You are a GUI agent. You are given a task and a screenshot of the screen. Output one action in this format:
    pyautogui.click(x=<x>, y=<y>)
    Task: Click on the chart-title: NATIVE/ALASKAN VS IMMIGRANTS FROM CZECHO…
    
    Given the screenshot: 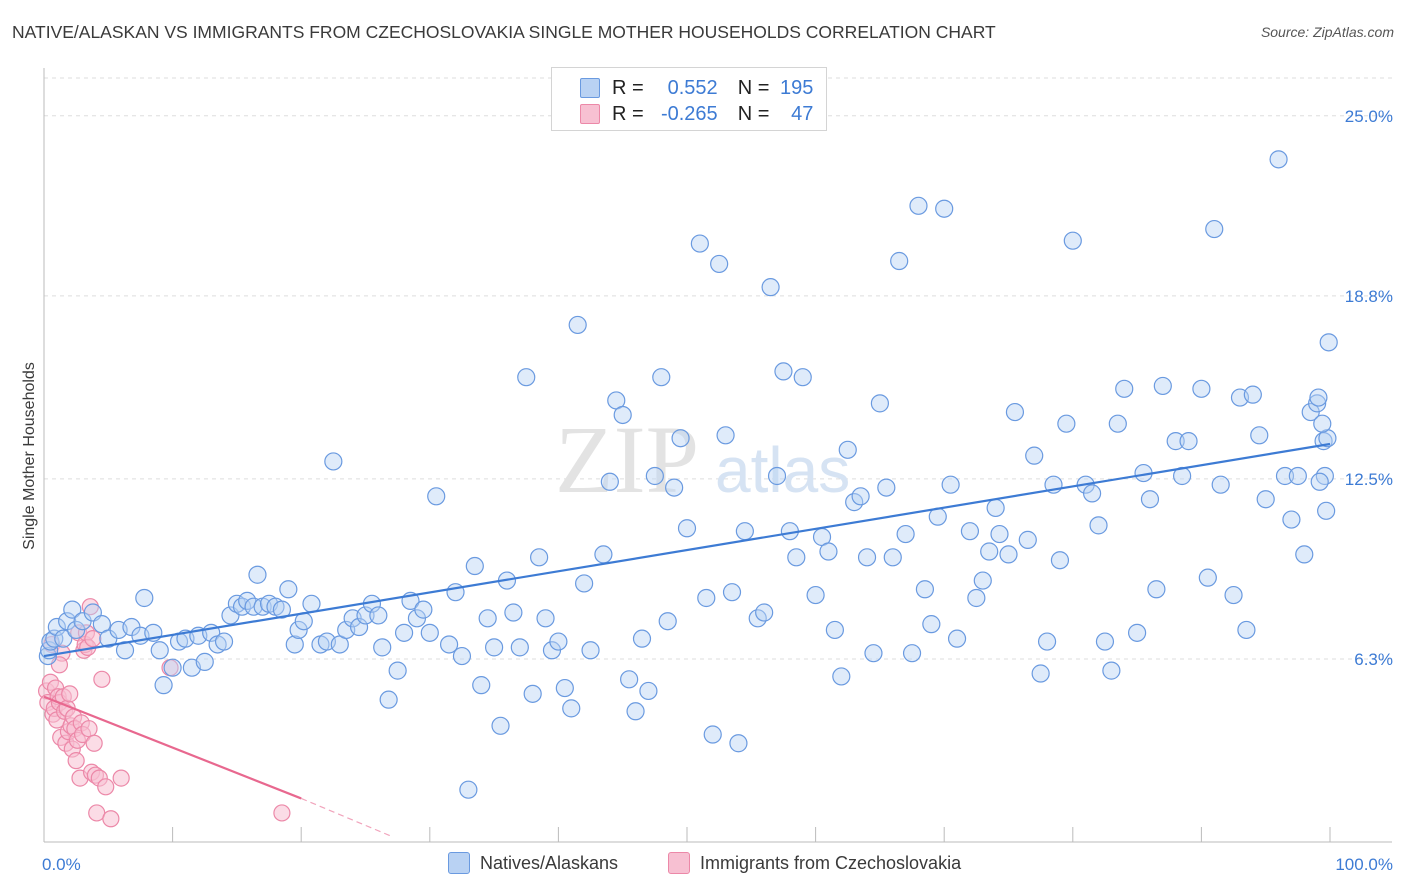 What is the action you would take?
    pyautogui.click(x=504, y=32)
    